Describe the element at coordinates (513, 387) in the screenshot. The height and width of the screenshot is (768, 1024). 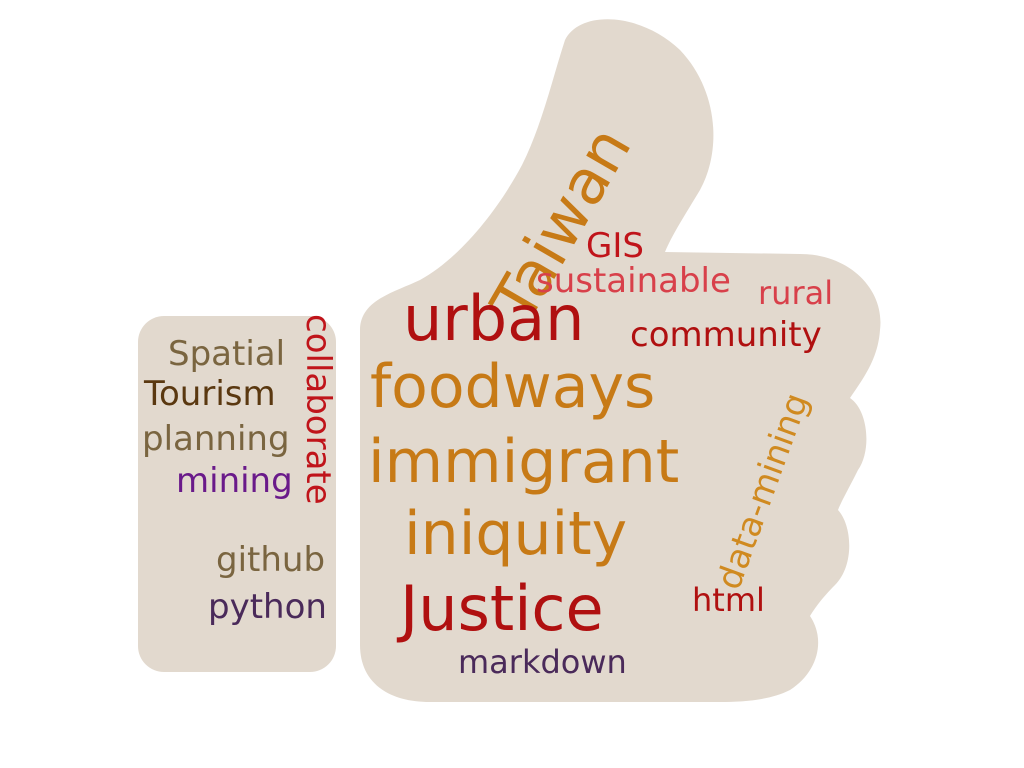
I see `word-foodways: foodways` at that location.